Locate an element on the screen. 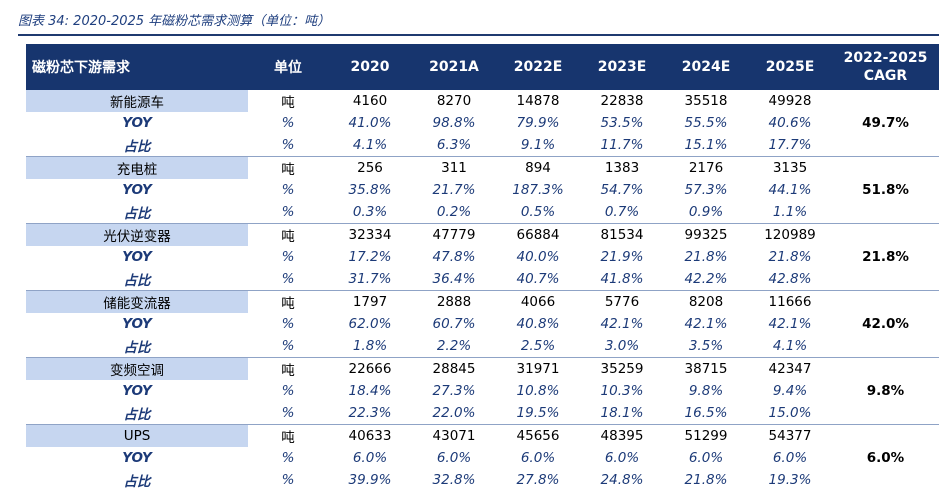  share-cell: 11.7% is located at coordinates (622, 145).